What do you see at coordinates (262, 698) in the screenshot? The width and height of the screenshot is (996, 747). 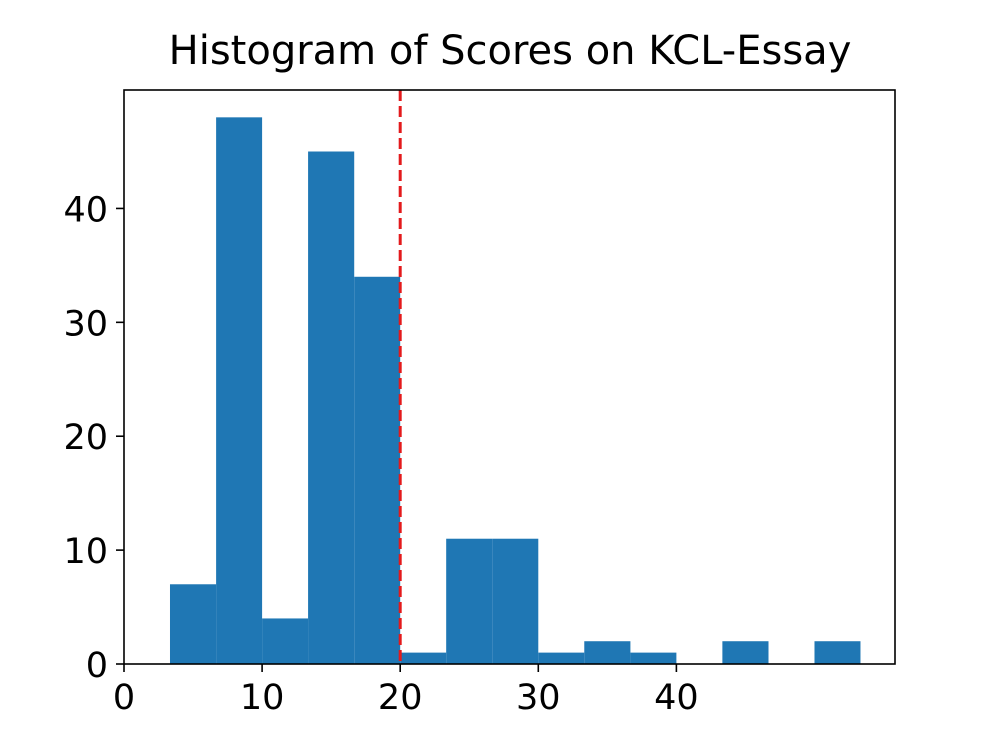 I see `x-tick-label: 10` at bounding box center [262, 698].